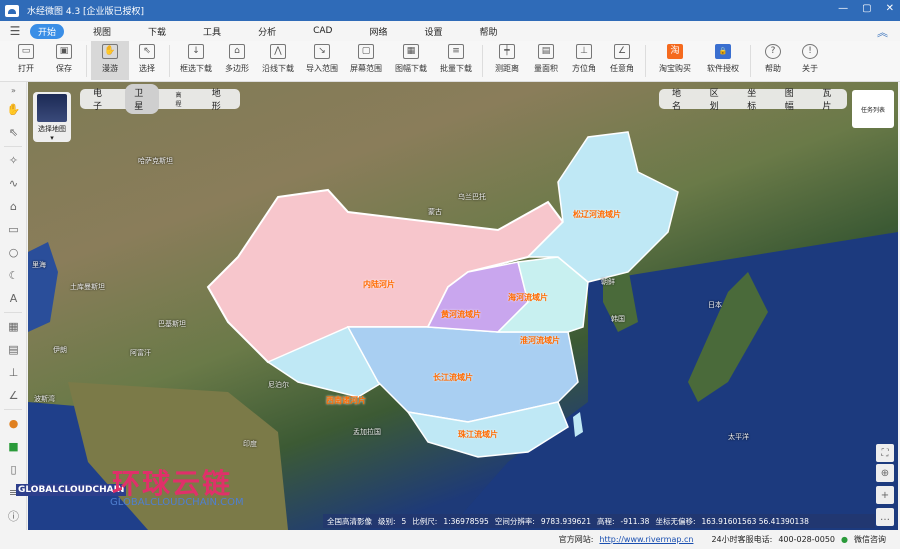 The height and width of the screenshot is (549, 900). I want to click on cursor-icon: ⇖, so click(13, 132).